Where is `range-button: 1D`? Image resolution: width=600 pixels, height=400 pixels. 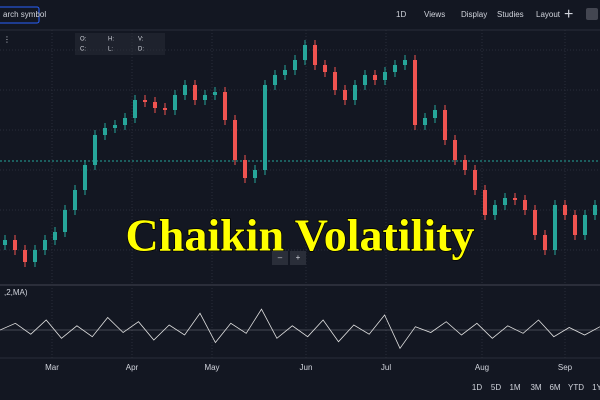
range-button: 1D is located at coordinates (477, 387).